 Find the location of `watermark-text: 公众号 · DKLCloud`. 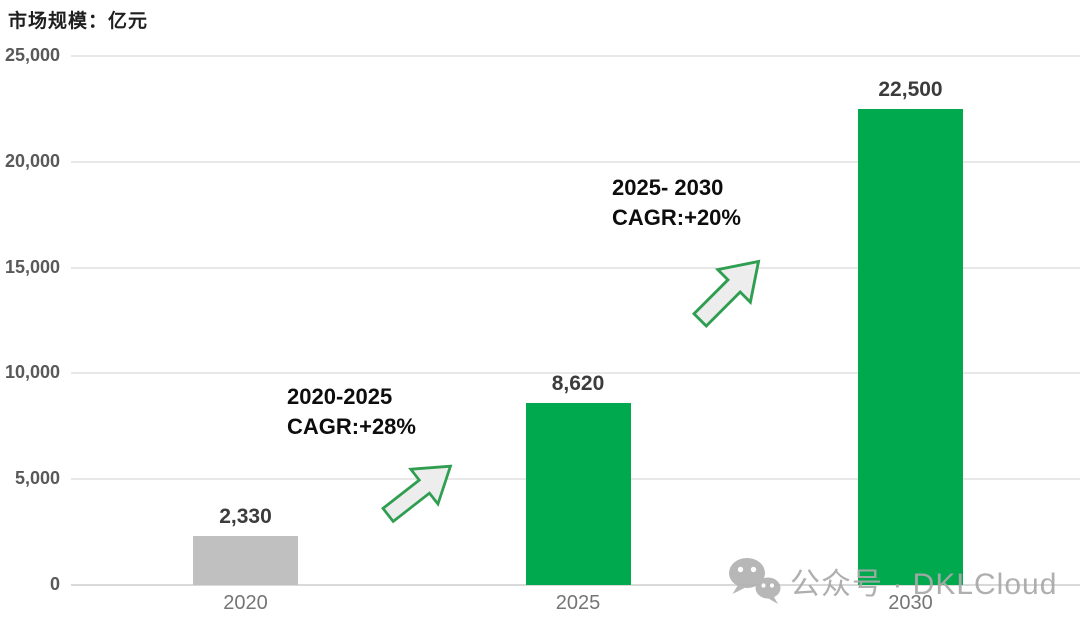

watermark-text: 公众号 · DKLCloud is located at coordinates (924, 584).